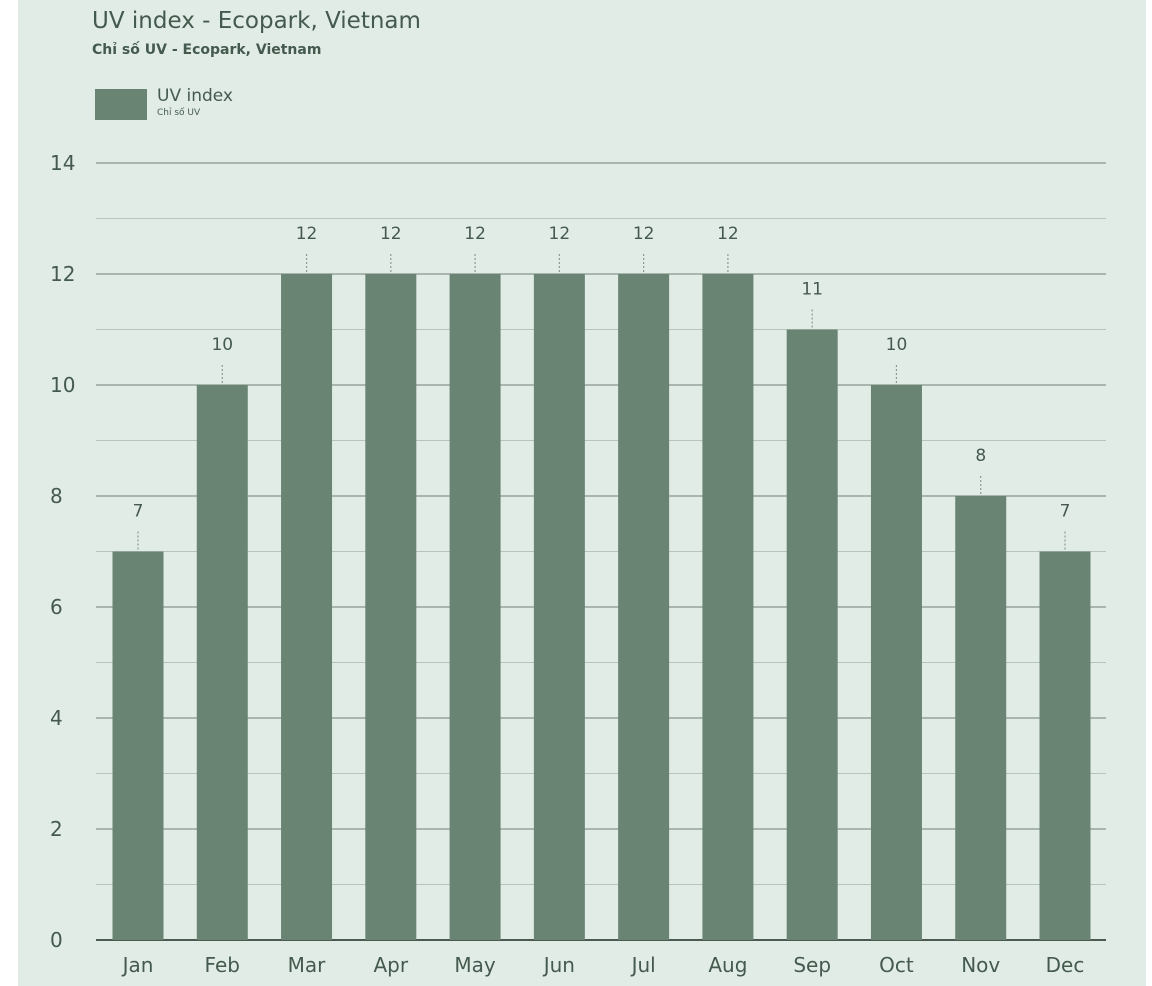 Image resolution: width=1152 pixels, height=986 pixels. Describe the element at coordinates (56, 496) in the screenshot. I see `y-tick-label: 8` at that location.